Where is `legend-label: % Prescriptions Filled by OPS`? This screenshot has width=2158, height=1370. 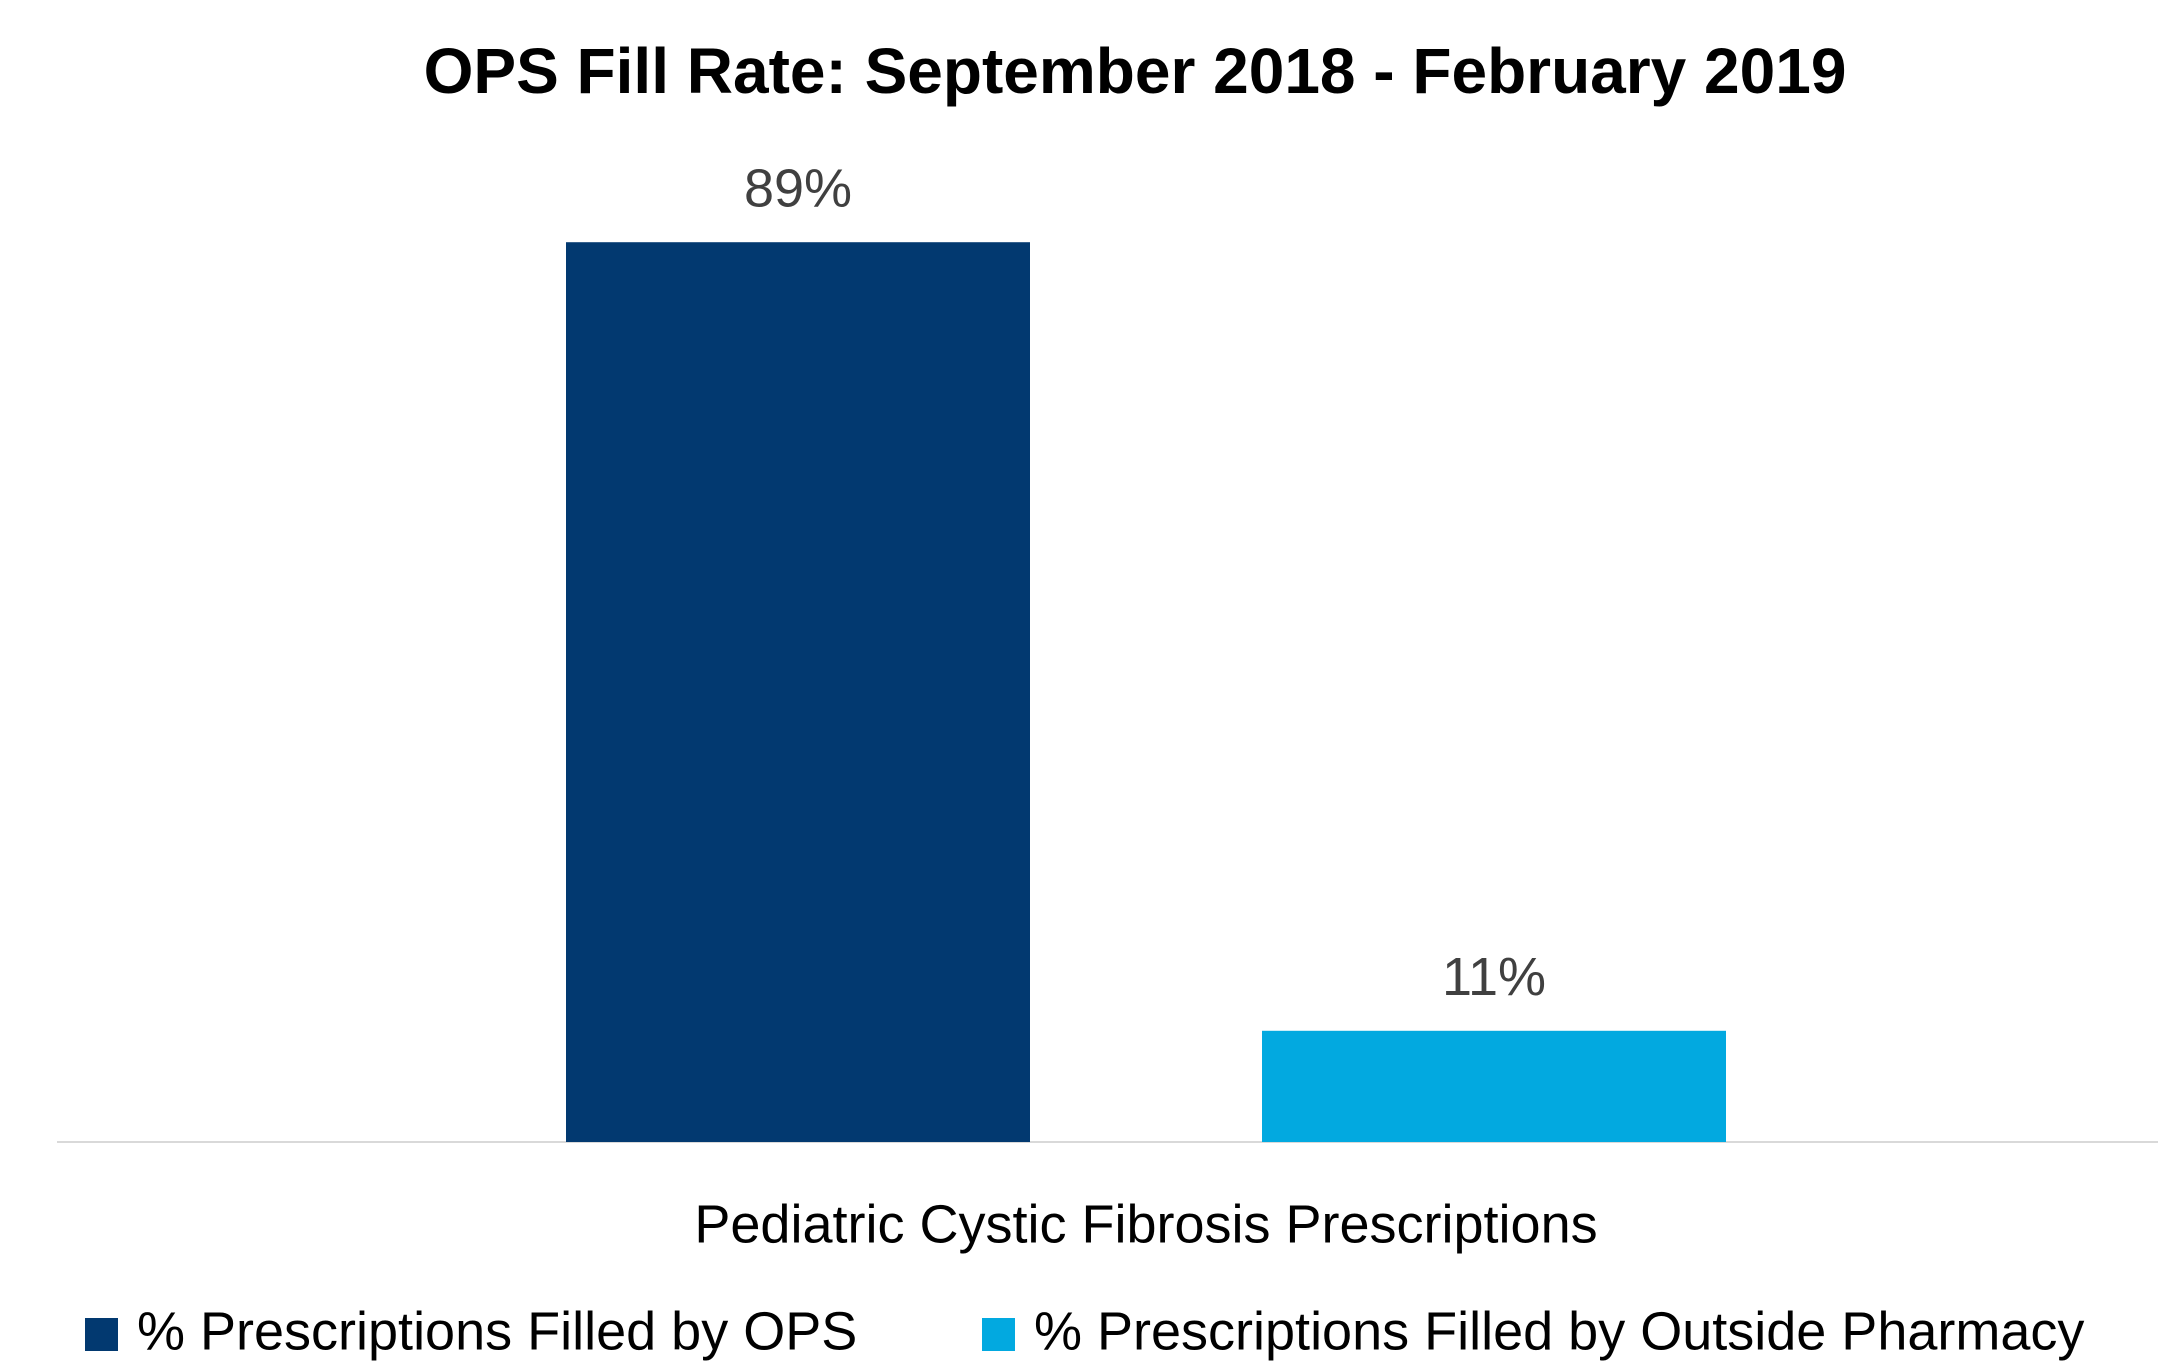
legend-label: % Prescriptions Filled by OPS is located at coordinates (497, 1331).